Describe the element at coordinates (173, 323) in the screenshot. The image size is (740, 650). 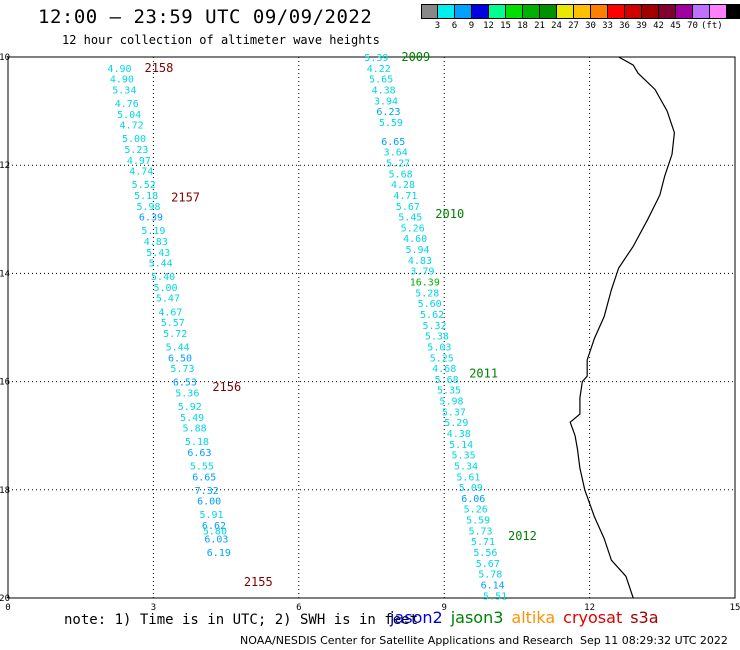
I see `wave-height-label: 5.57` at that location.